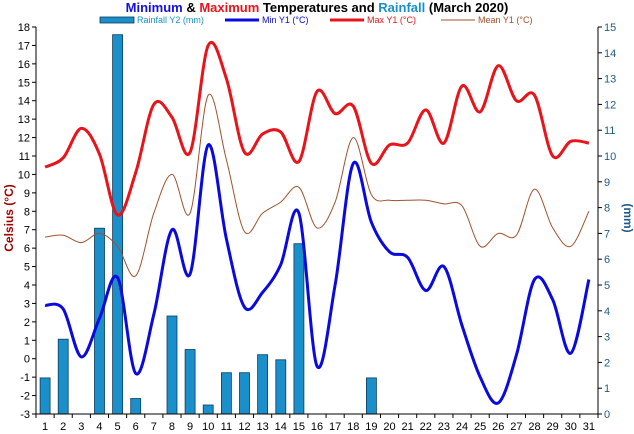 This screenshot has height=434, width=634. What do you see at coordinates (27, 231) in the screenshot?
I see `y-tick-label: 7` at bounding box center [27, 231].